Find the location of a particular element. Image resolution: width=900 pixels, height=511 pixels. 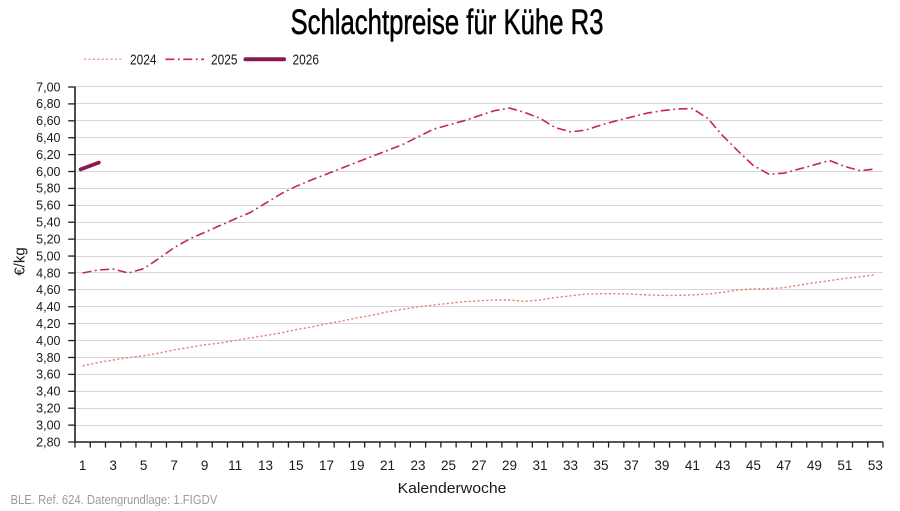

svg-text: Schlachtpreise für Kühe R3 is located at coordinates (446, 22).